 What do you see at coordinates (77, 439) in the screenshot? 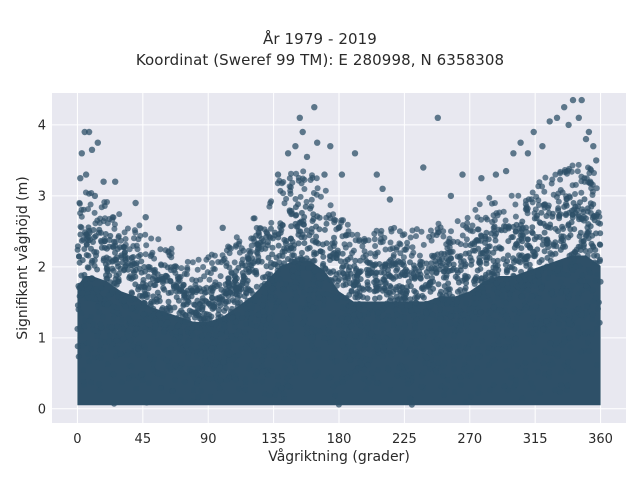
I see `x-tick-label: 0` at bounding box center [77, 439].